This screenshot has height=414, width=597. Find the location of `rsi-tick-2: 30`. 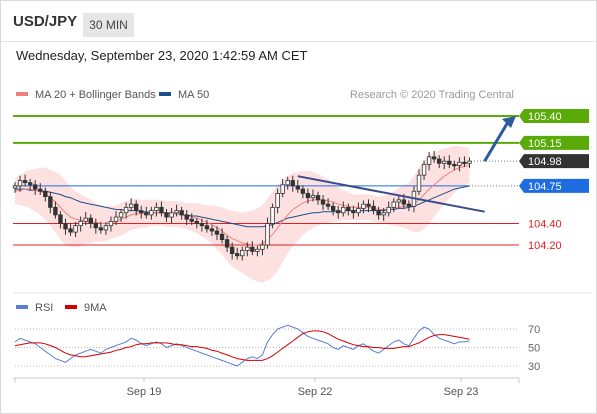

rsi-tick-2: 30 is located at coordinates (534, 367).